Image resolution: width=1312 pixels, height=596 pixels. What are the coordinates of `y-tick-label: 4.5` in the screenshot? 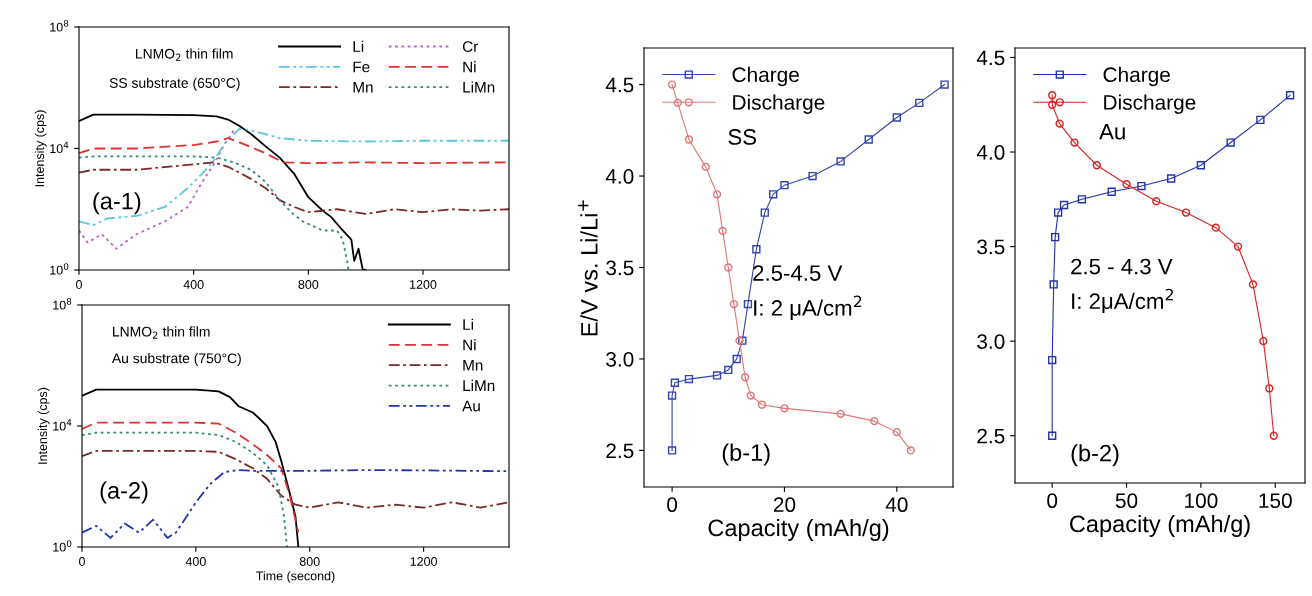 It's located at (990, 58).